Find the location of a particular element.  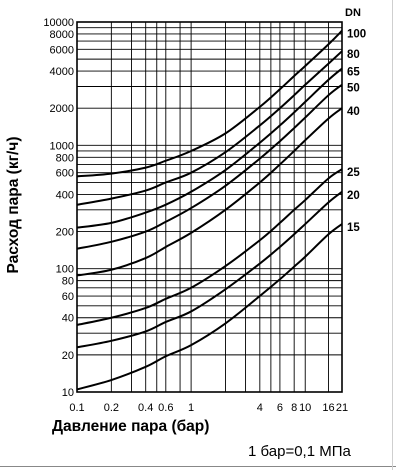

y-tick-label: 100 is located at coordinates (65, 270).